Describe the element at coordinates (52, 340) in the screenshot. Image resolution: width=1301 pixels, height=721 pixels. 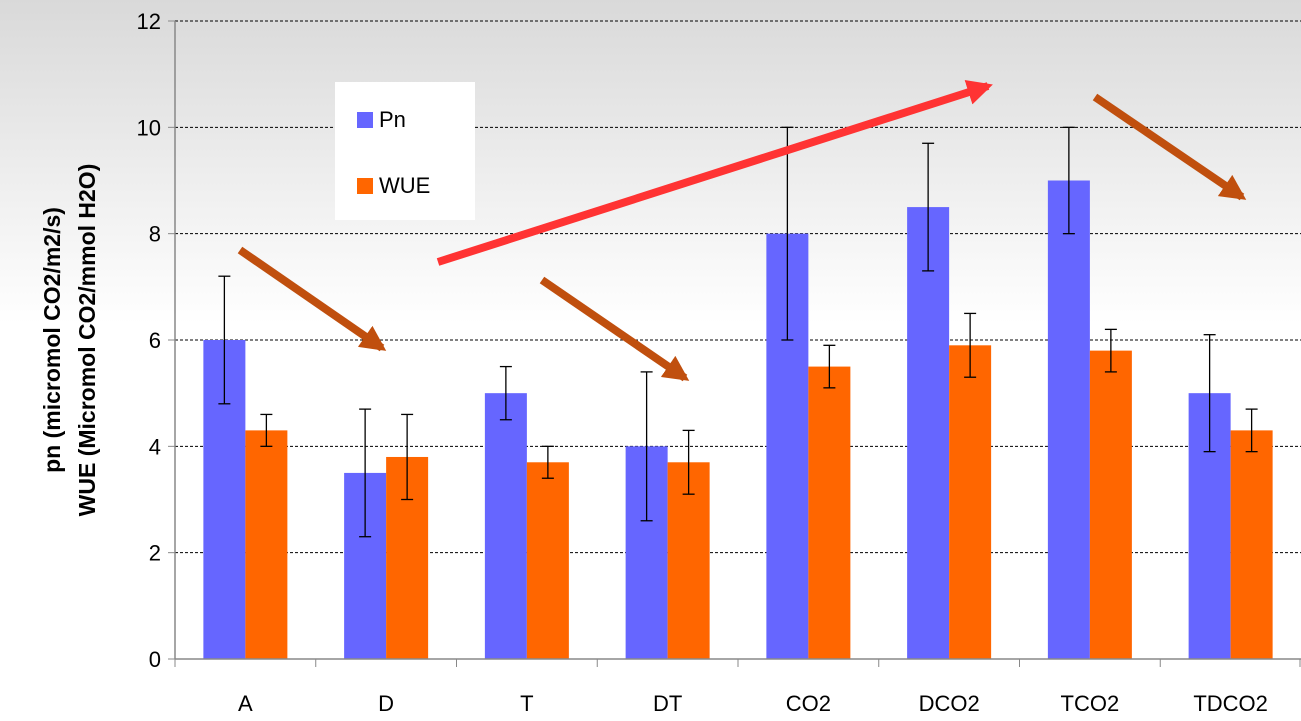
I see `y-axis-title-line1: pn (micromol CO2/m2/s)` at that location.